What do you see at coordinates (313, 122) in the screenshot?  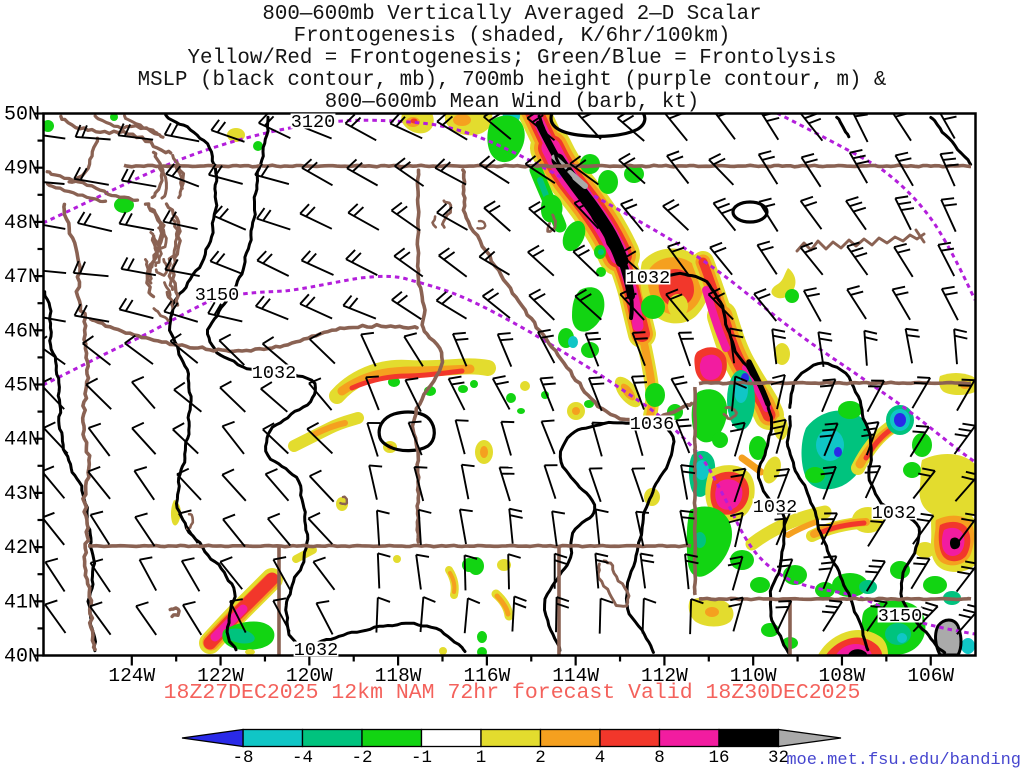 I see `svg-text: 3120` at bounding box center [313, 122].